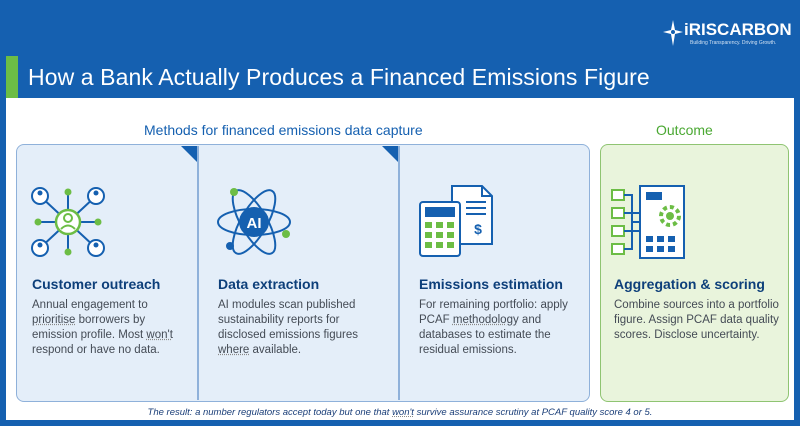 This screenshot has width=800, height=426. I want to click on card-title-data-extraction: Data extraction, so click(269, 284).